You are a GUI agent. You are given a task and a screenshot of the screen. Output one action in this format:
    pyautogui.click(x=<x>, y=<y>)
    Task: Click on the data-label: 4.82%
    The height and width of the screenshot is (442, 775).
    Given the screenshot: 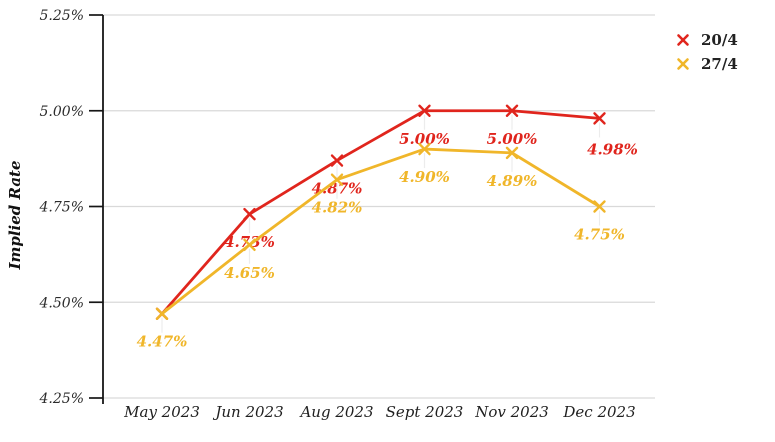 What is the action you would take?
    pyautogui.click(x=337, y=208)
    